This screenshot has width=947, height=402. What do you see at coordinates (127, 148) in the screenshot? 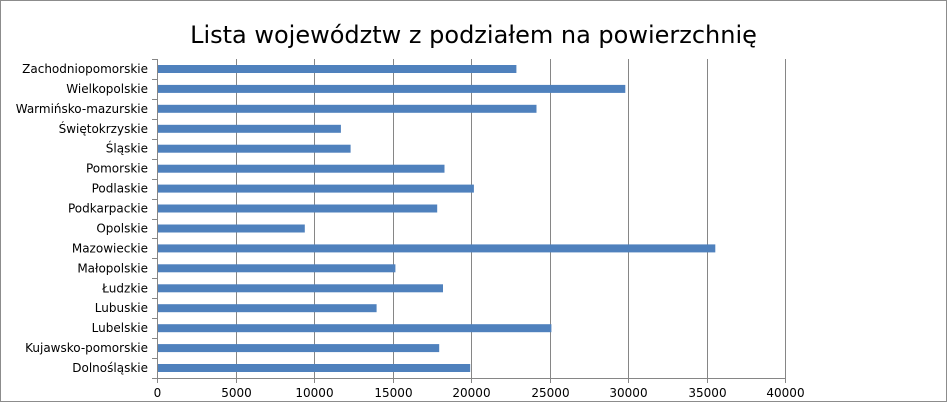
I see `category-label: Śląskie` at bounding box center [127, 148].